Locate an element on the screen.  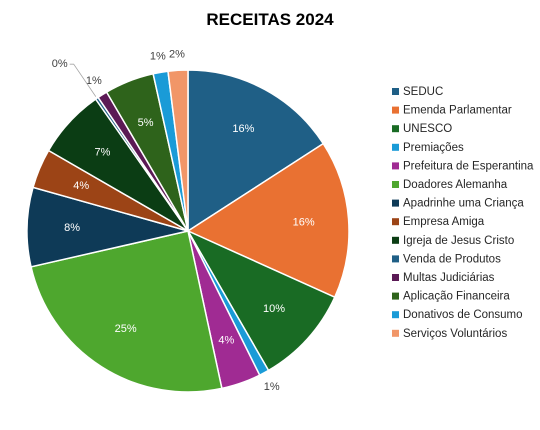
legend-label-aplicacao-financeira: Aplicação Financeira is located at coordinates (456, 297).